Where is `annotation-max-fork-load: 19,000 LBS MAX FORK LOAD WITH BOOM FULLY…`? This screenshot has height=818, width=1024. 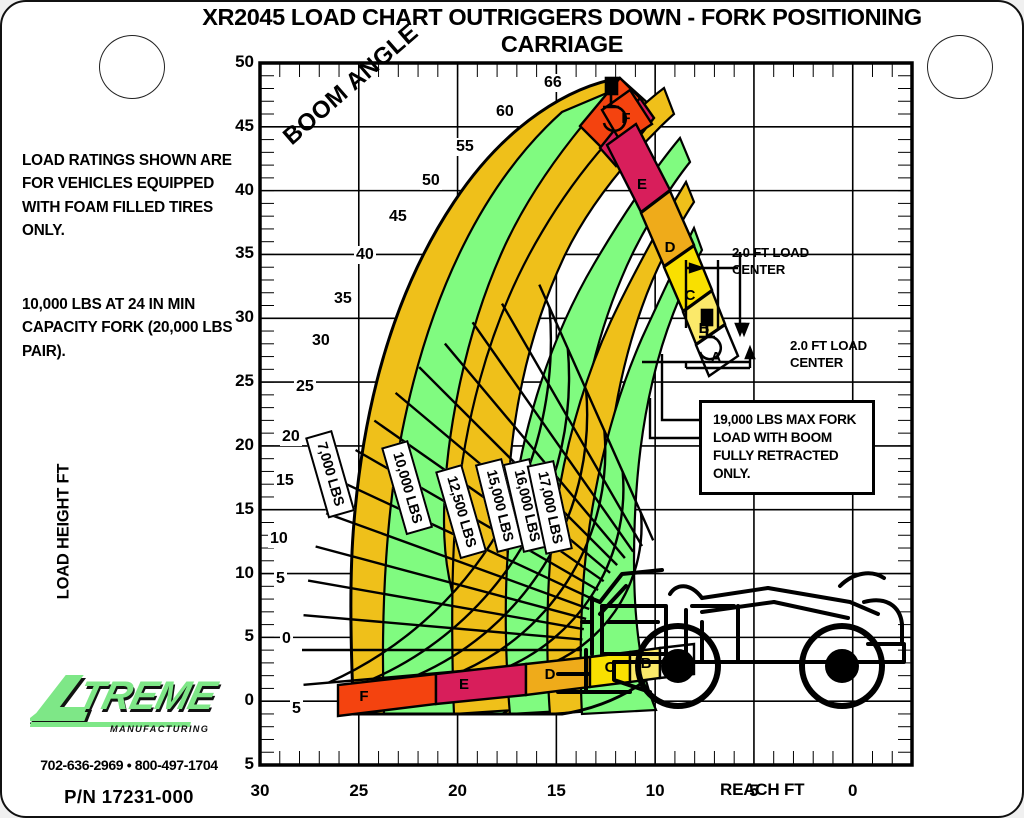 annotation-max-fork-load: 19,000 LBS MAX FORK LOAD WITH BOOM FULLY… is located at coordinates (787, 448).